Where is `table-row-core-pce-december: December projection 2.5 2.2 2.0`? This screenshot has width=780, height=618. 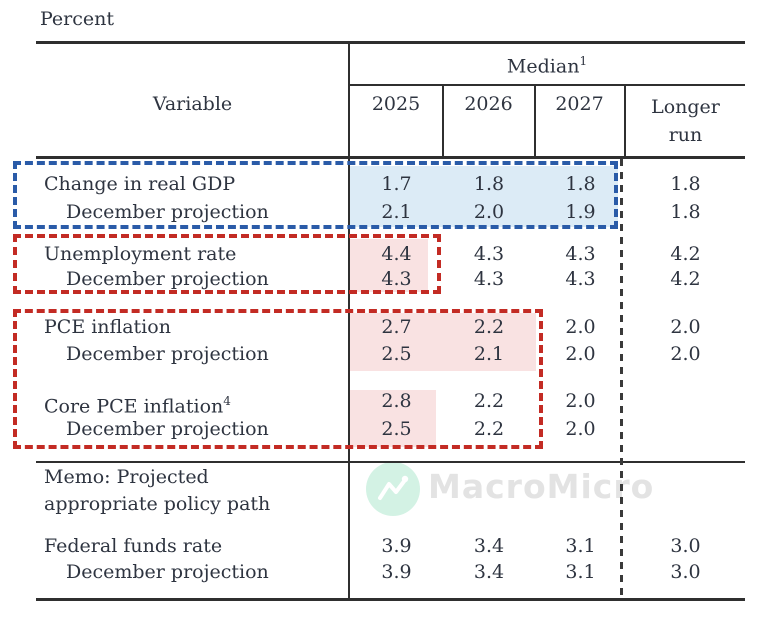 table-row-core-pce-december: December projection 2.5 2.2 2.0 is located at coordinates (390, 429).